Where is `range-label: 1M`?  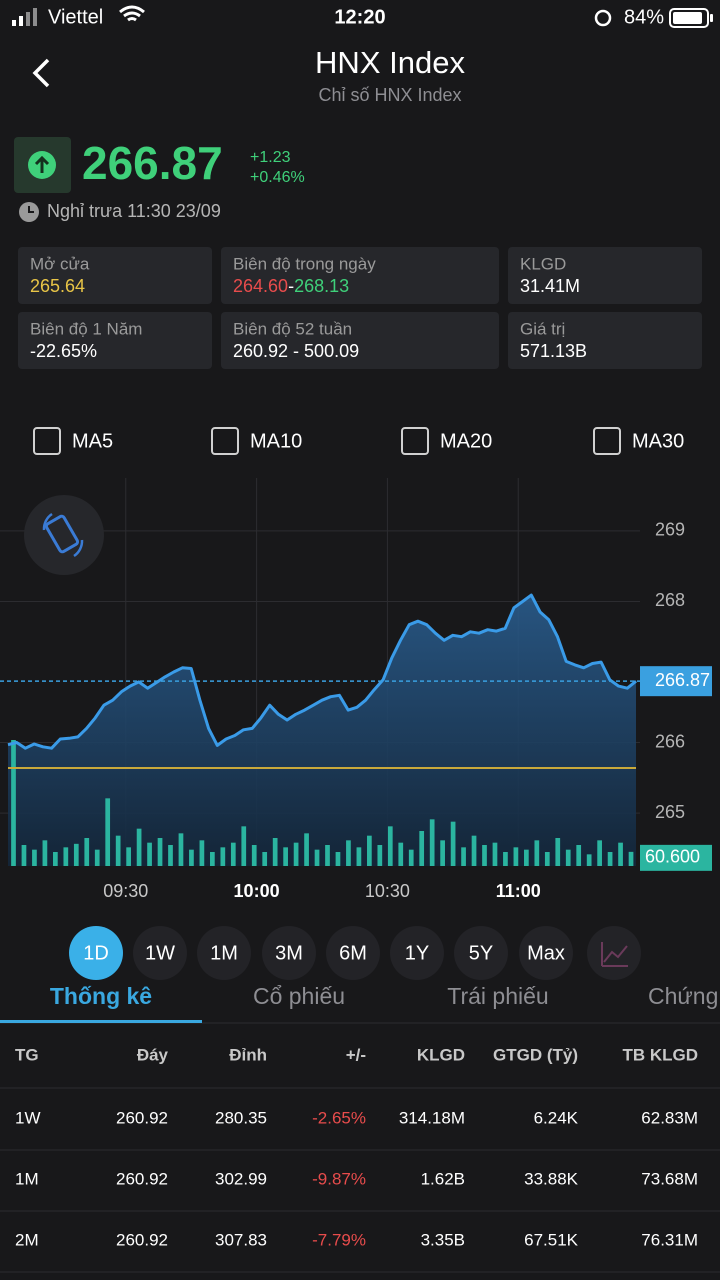 range-label: 1M is located at coordinates (224, 953).